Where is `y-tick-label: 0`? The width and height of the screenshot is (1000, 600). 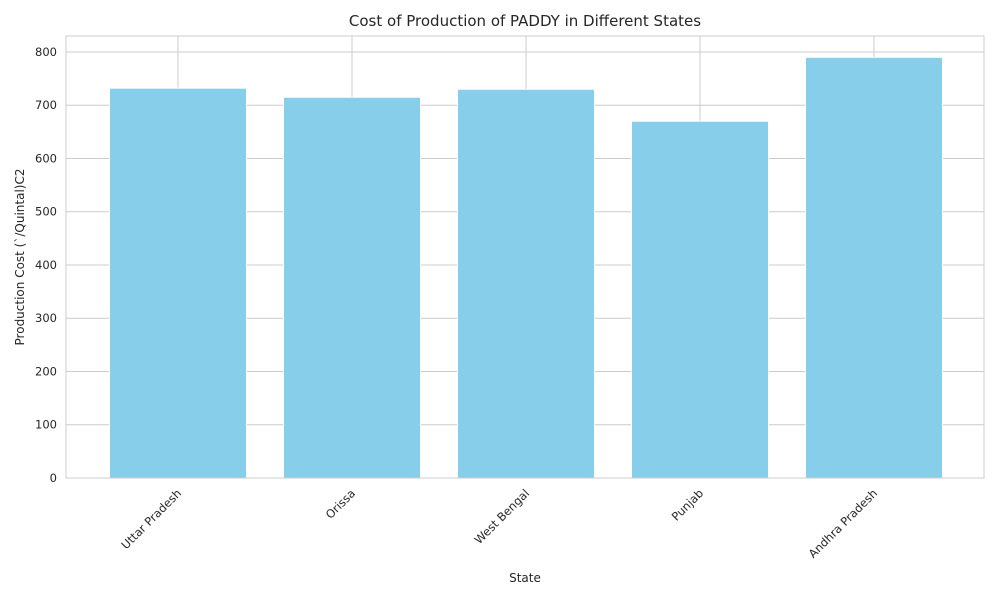
y-tick-label: 0 is located at coordinates (53, 478).